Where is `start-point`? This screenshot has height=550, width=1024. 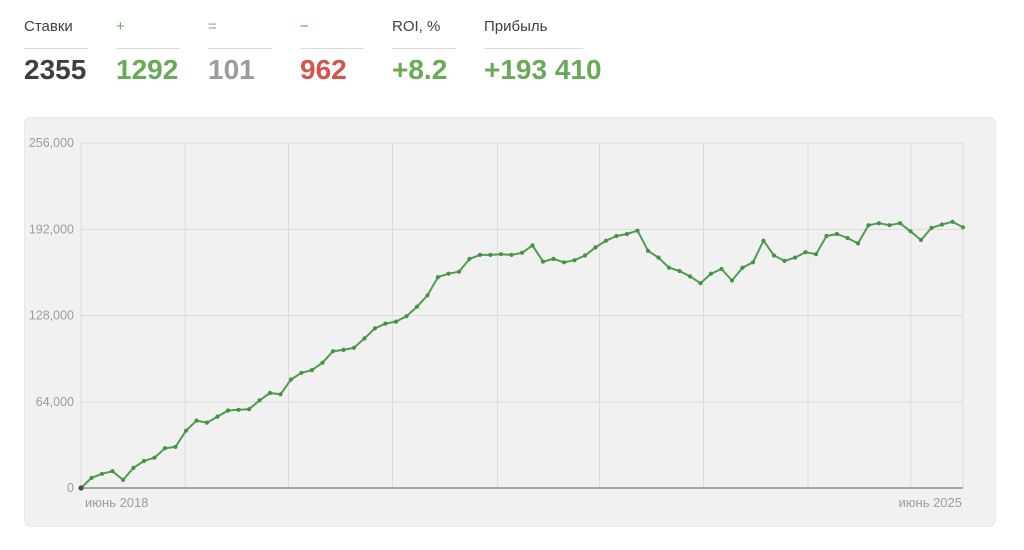 start-point is located at coordinates (81, 488).